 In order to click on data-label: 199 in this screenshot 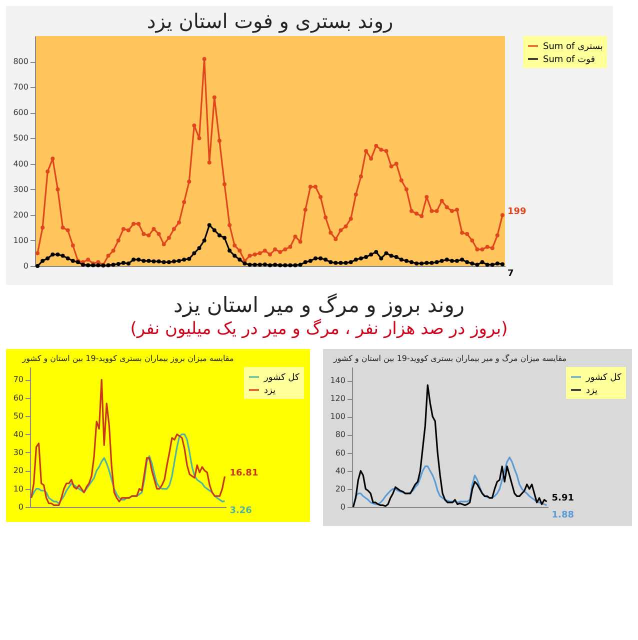, I will do `click(516, 212)`.